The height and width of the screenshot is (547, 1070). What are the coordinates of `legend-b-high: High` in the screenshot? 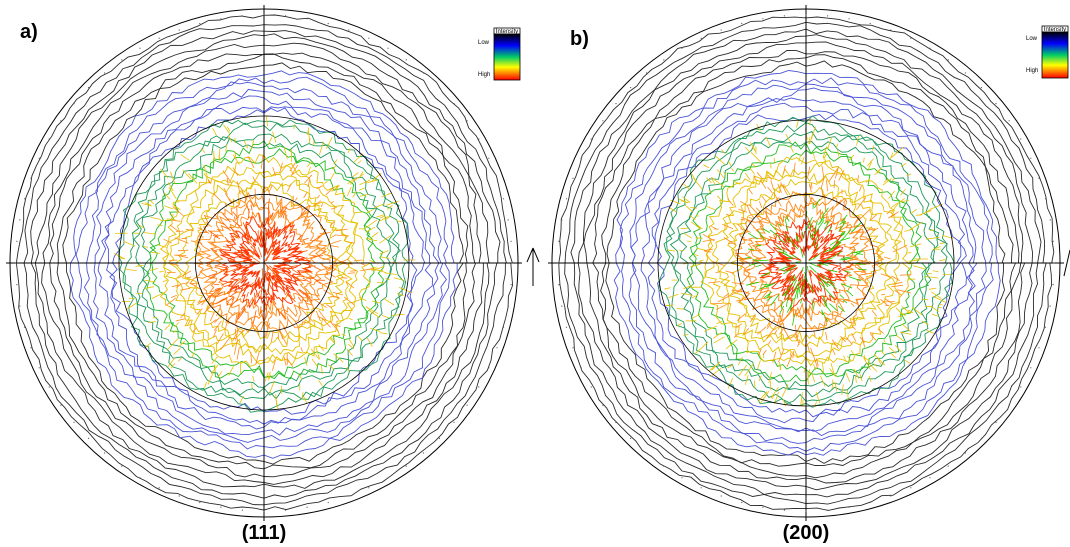 It's located at (1032, 71).